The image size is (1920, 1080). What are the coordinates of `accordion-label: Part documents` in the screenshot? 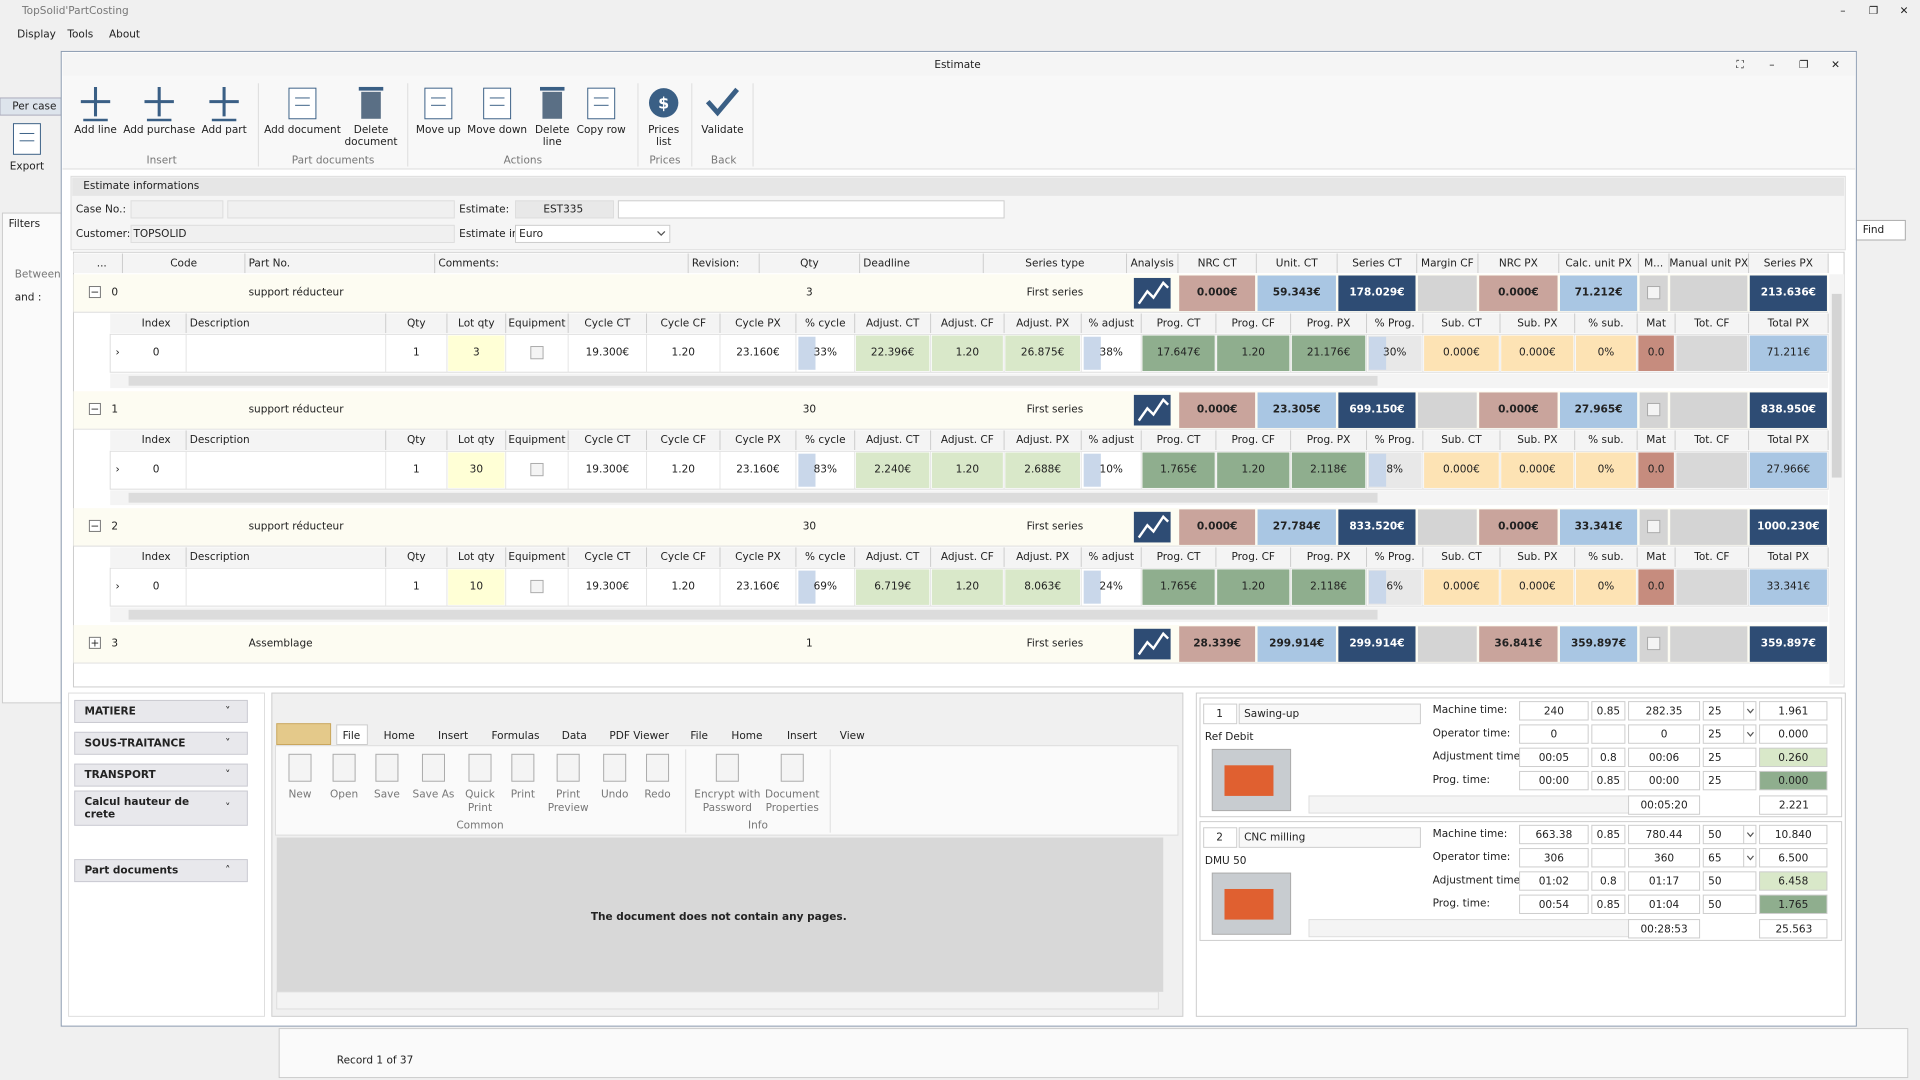 It's located at (131, 871).